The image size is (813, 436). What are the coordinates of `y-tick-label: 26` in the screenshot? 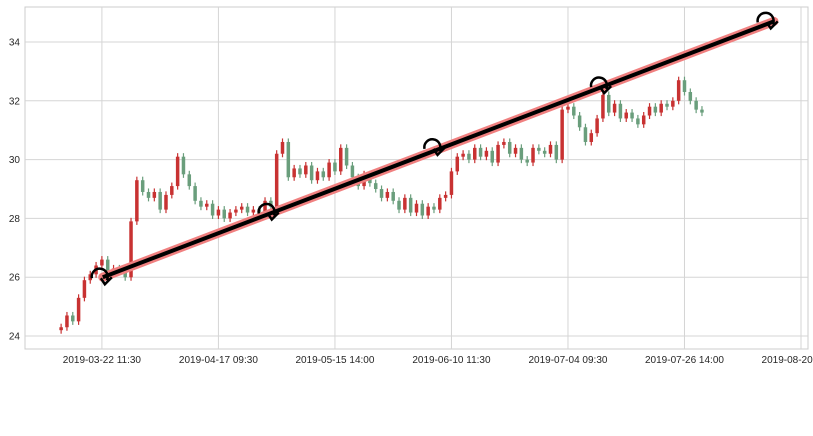 It's located at (15, 278).